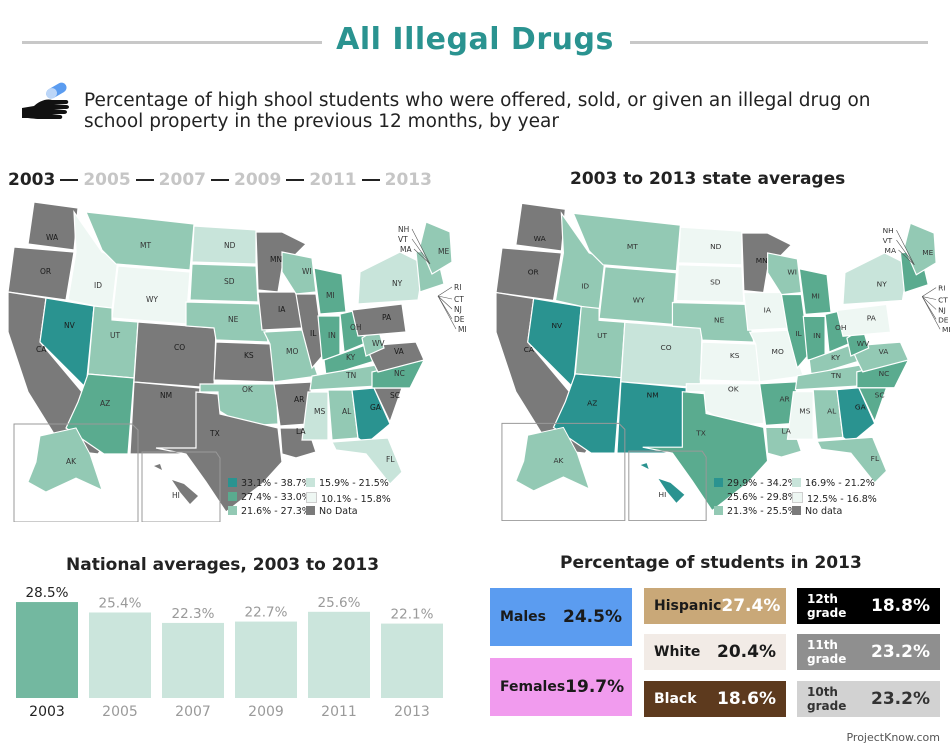  What do you see at coordinates (715, 282) in the screenshot?
I see `state-label-sd: SD` at bounding box center [715, 282].